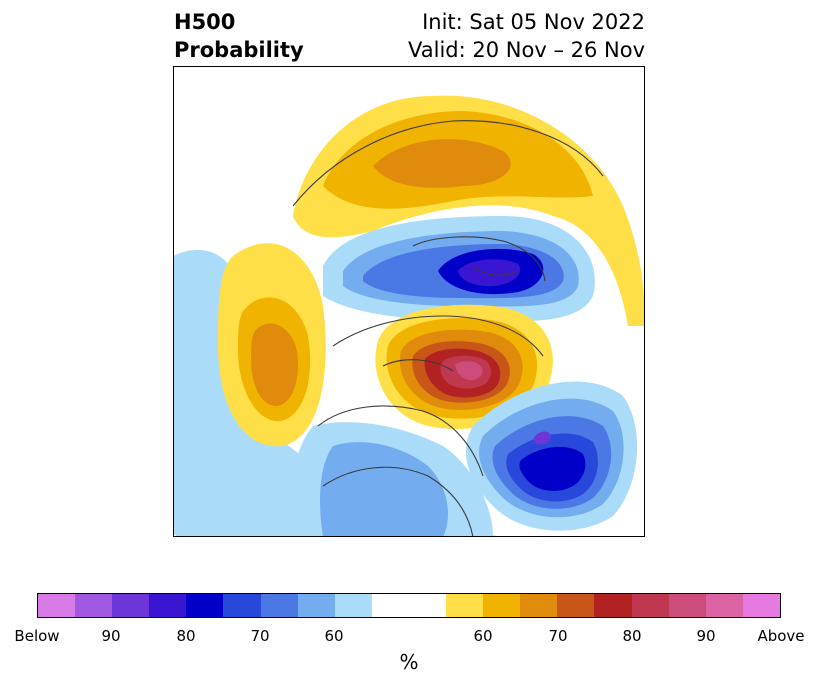 Image resolution: width=819 pixels, height=686 pixels. Describe the element at coordinates (526, 50) in the screenshot. I see `valid-range: Valid: 20 Nov – 26 Nov` at that location.